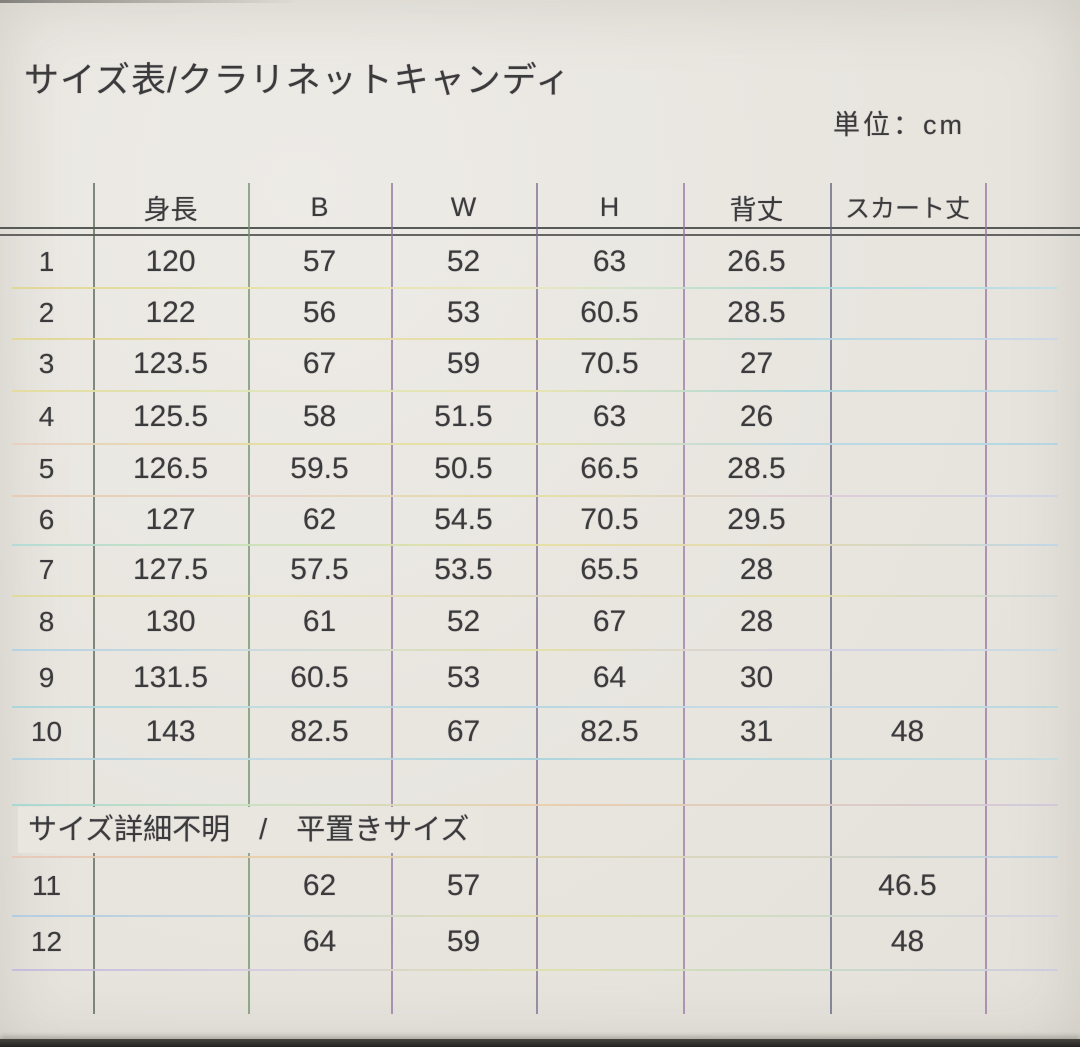 The image size is (1080, 1047). I want to click on table-cell: 53.5, so click(463, 569).